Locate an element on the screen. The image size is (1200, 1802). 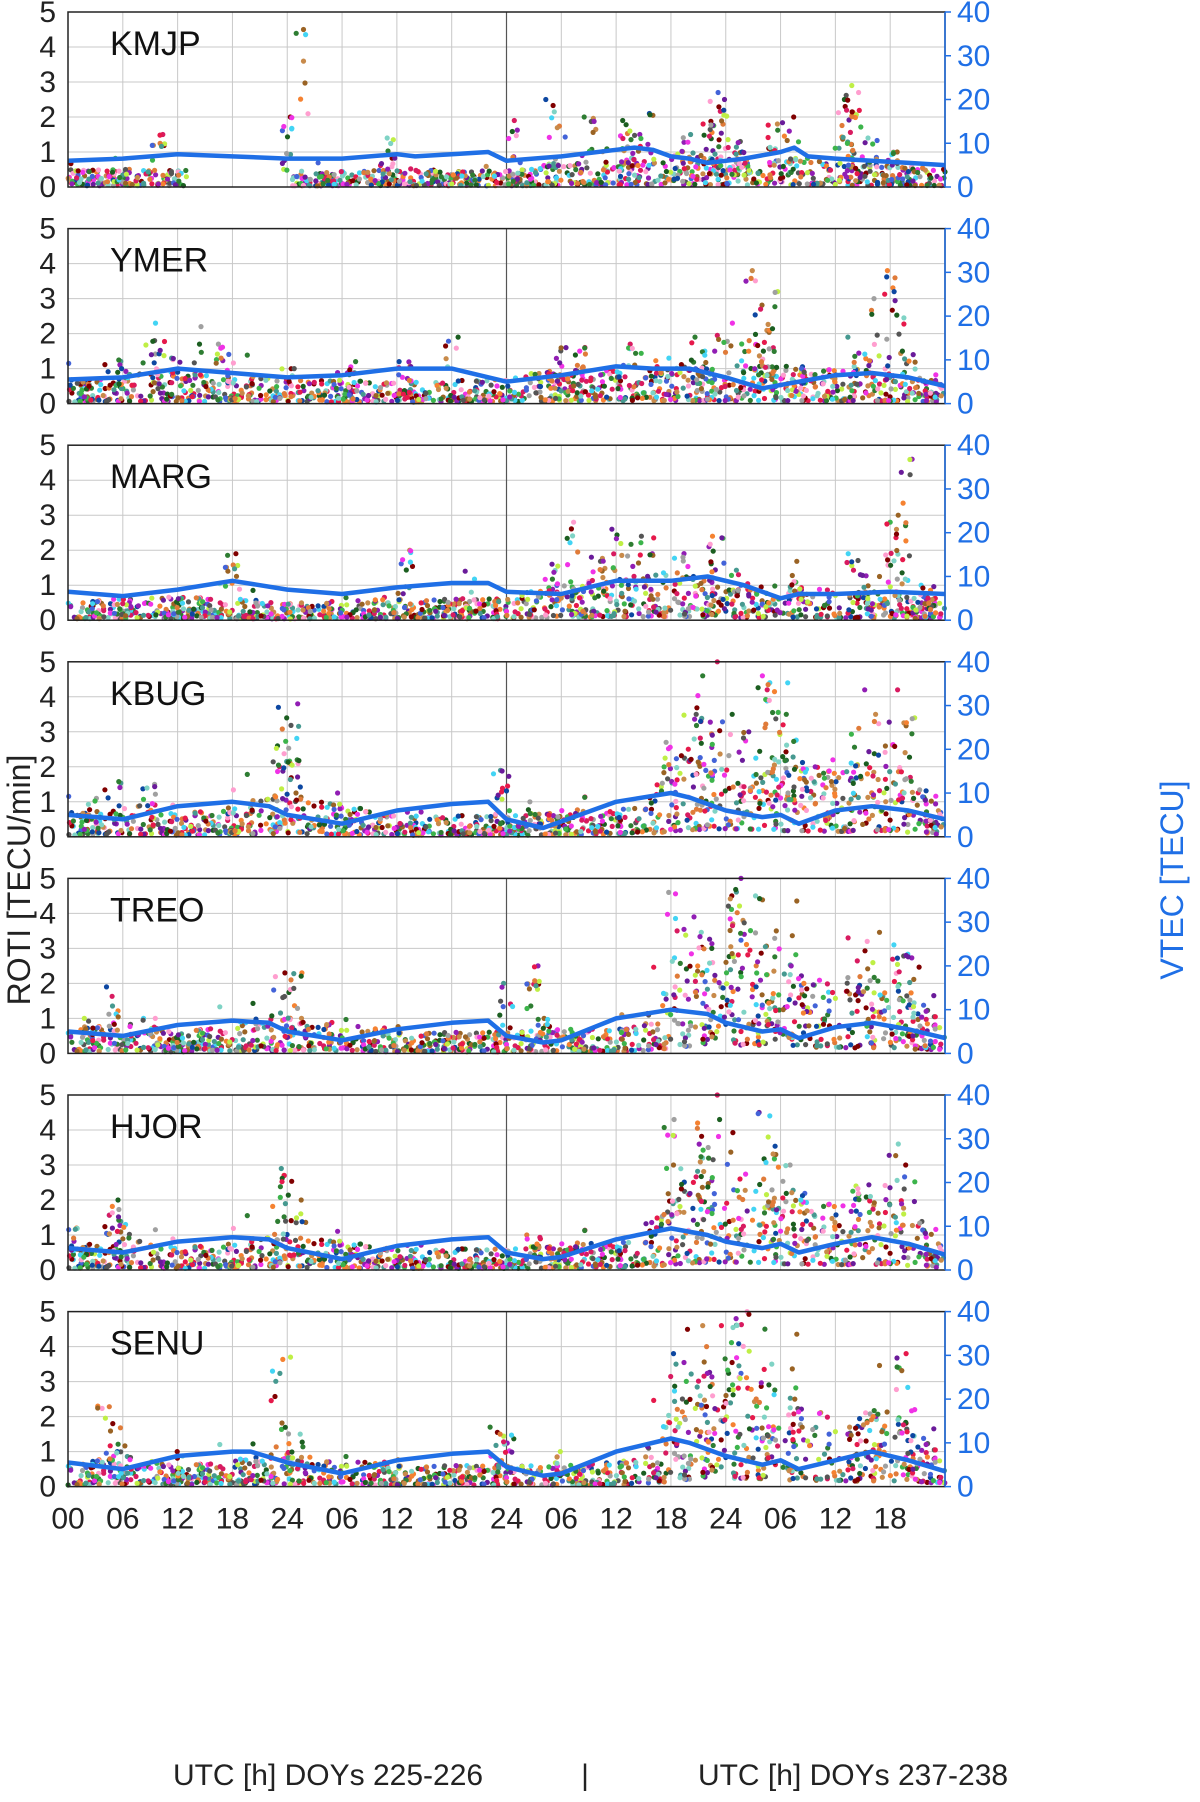
y-right-tick-label: 30 is located at coordinates (973, 489).